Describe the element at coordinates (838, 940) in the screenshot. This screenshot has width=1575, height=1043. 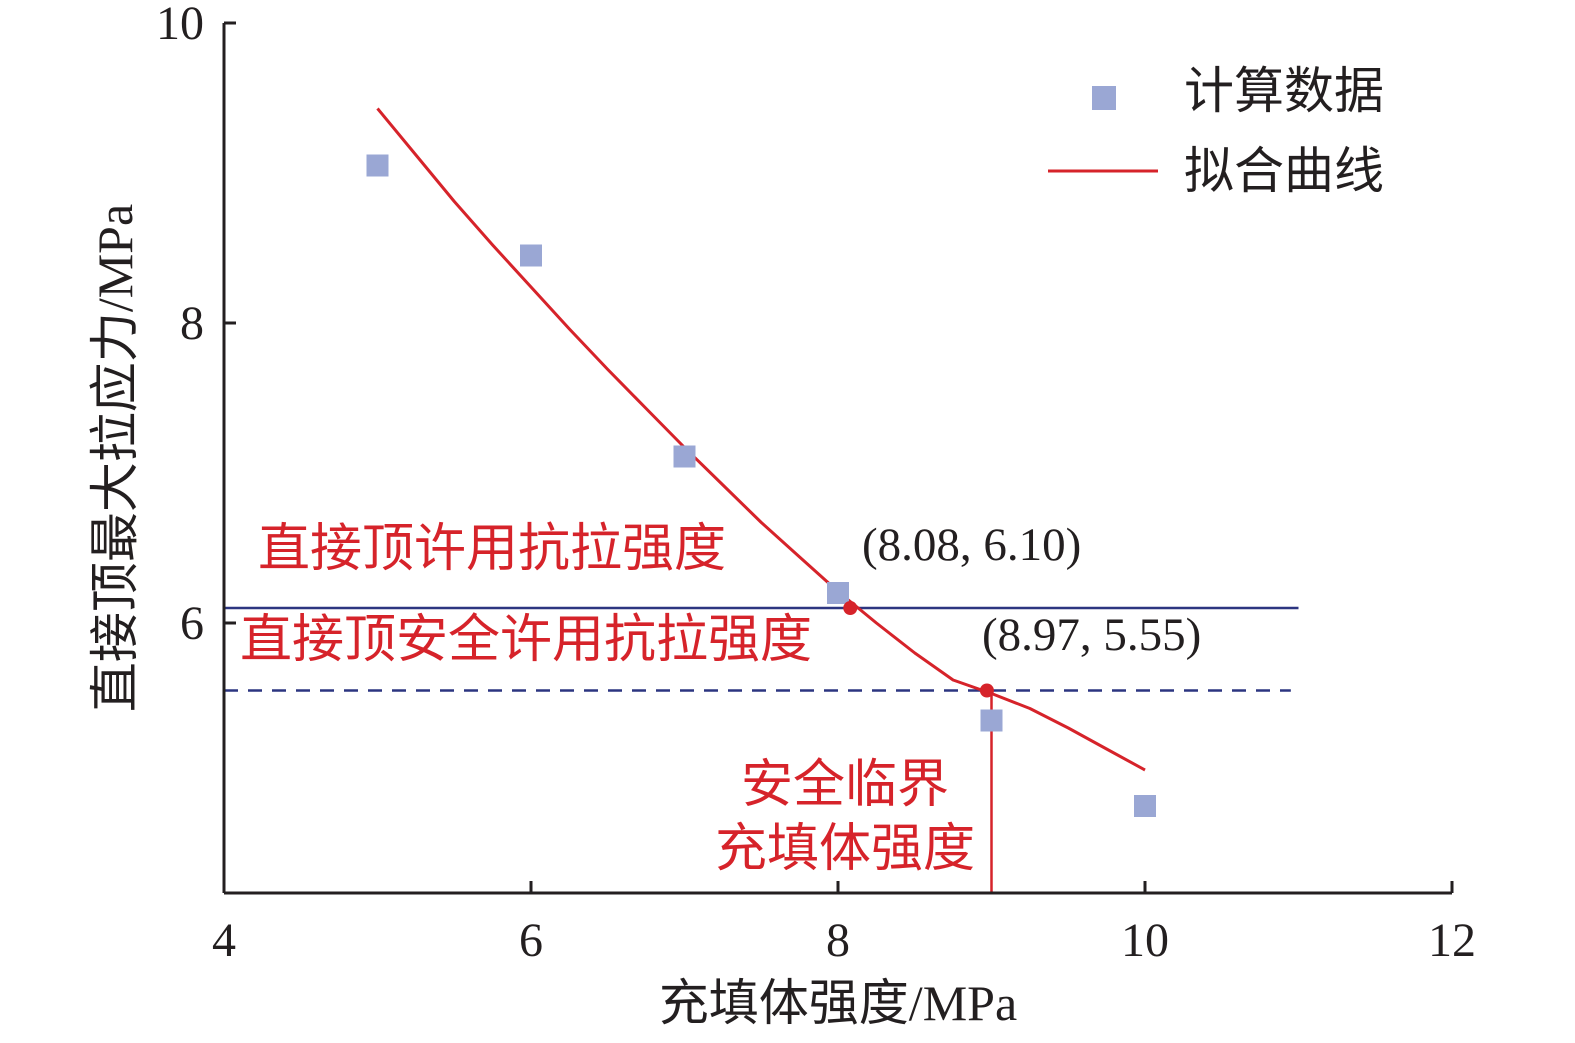
I see `x-tick-label: 8` at that location.